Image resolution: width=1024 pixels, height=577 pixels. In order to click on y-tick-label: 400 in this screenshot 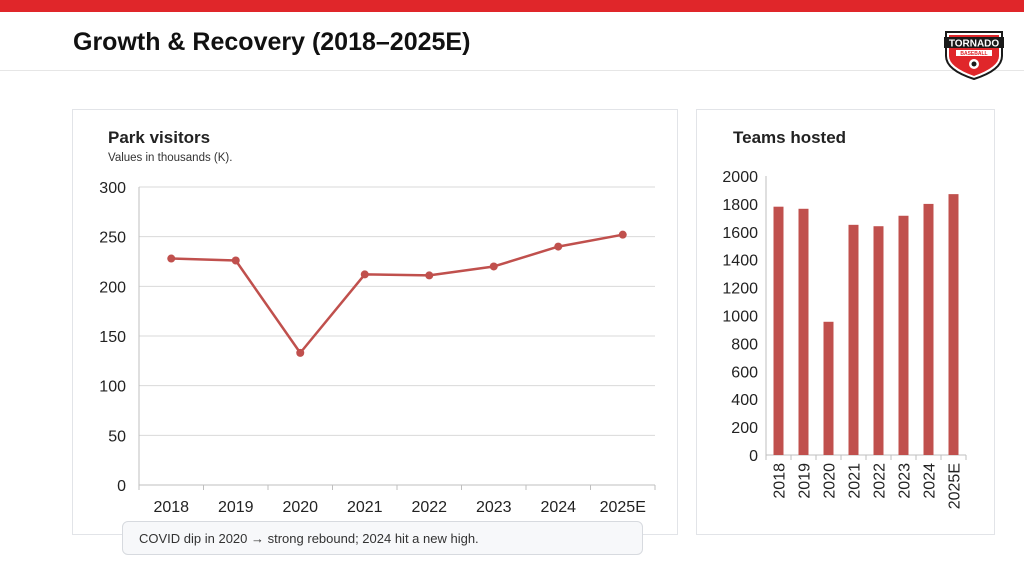, I will do `click(744, 400)`.